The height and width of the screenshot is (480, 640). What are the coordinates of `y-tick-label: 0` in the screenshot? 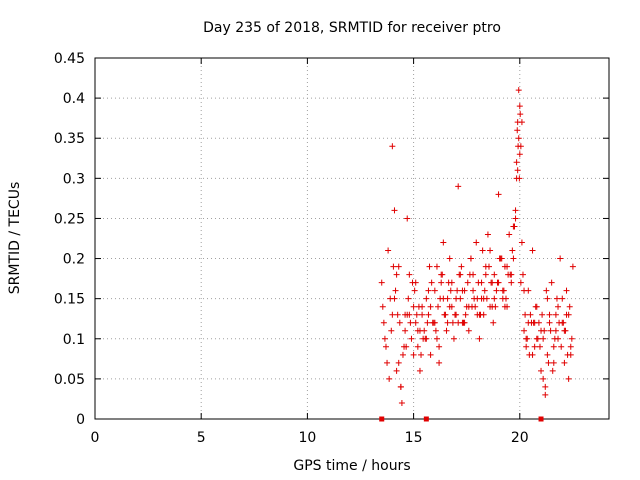 It's located at (80, 420).